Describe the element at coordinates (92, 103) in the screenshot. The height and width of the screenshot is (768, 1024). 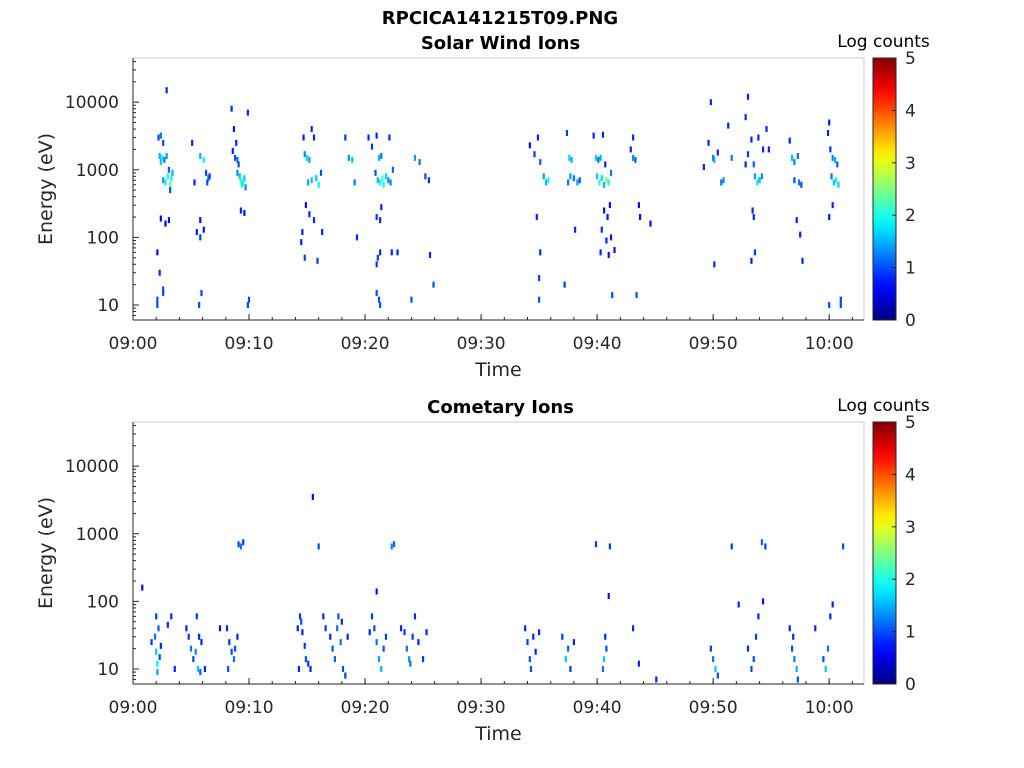
I see `y-tick-label: 10000` at that location.